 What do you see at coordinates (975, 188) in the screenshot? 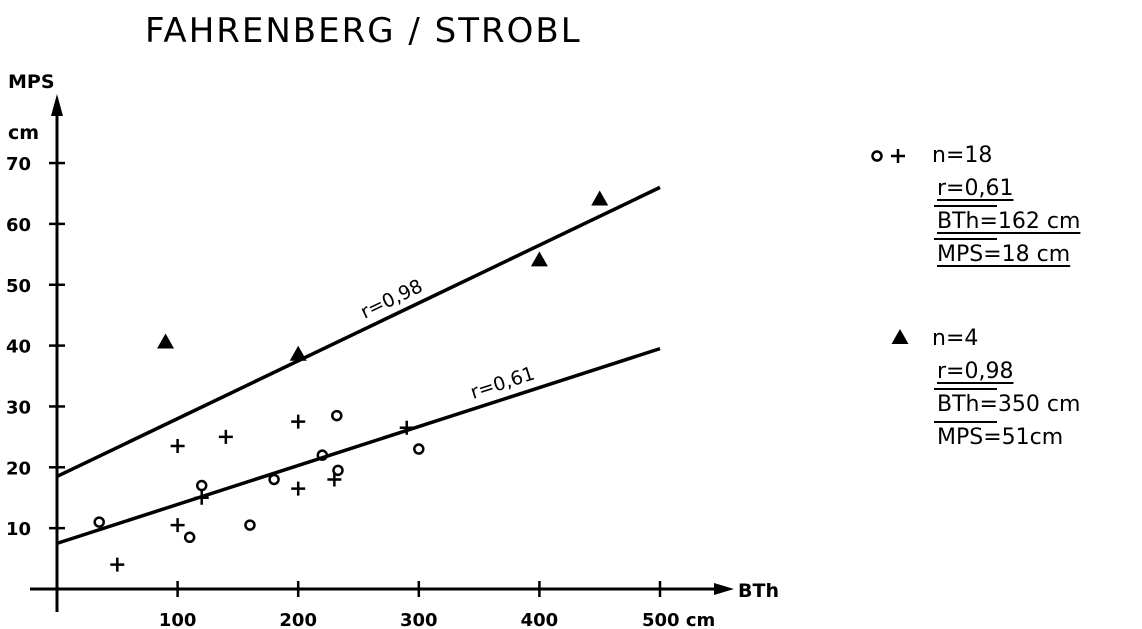
I see `legend-line: r=0,61` at bounding box center [975, 188].